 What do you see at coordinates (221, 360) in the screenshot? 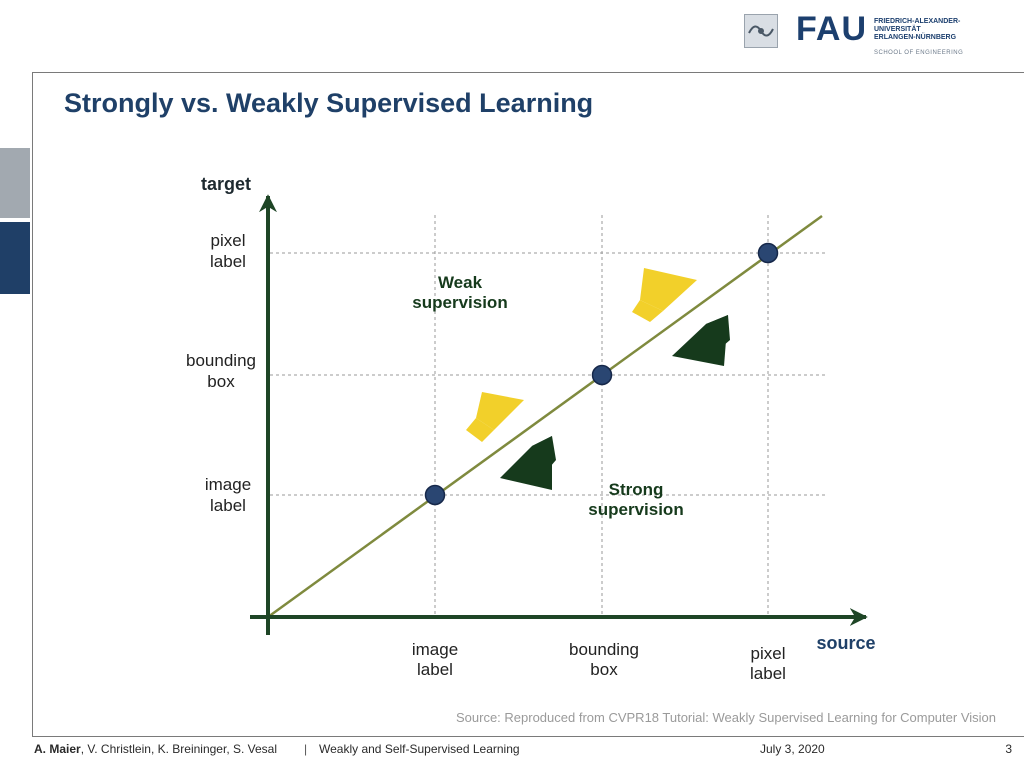
I see `y-tick-bounding-box-line1: bounding` at bounding box center [221, 360].